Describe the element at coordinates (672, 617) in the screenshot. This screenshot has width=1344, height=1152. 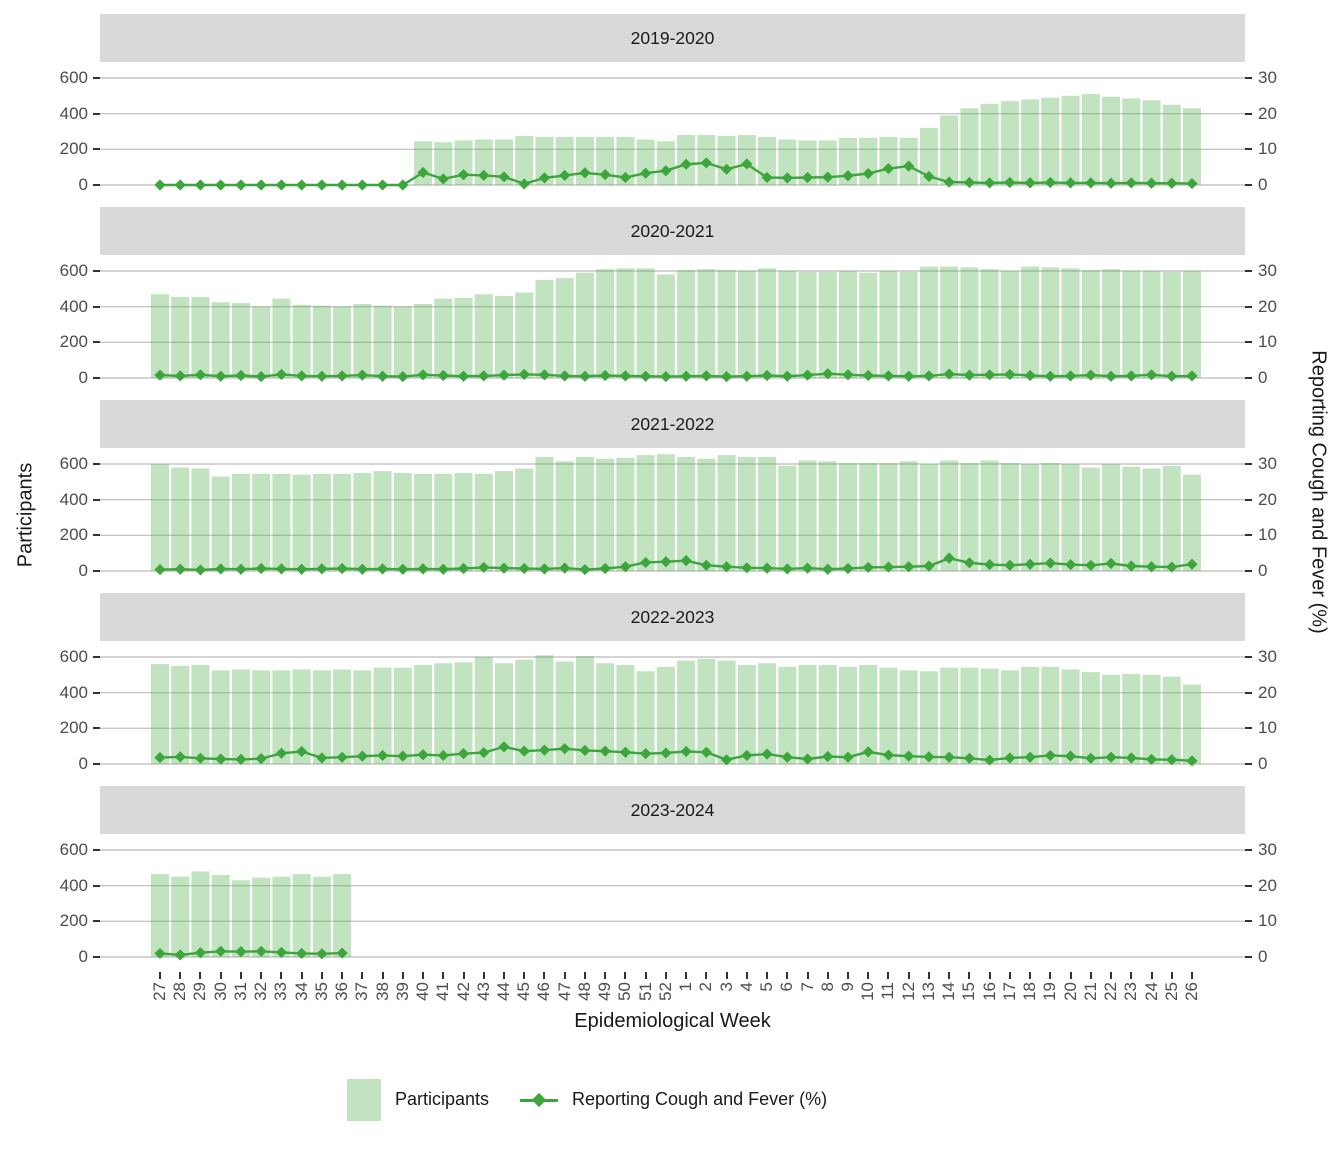
I see `facet-strip: 2022-2023` at that location.